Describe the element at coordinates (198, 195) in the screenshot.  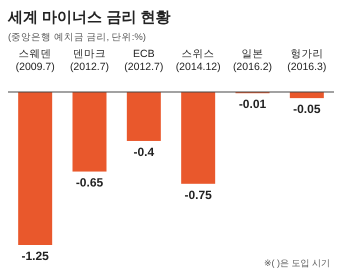
I see `data-label: -0.75` at that location.